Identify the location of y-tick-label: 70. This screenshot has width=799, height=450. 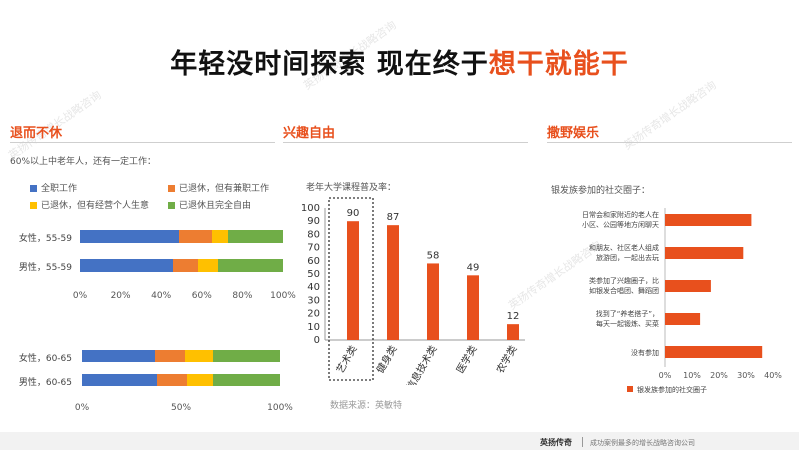
(313, 248).